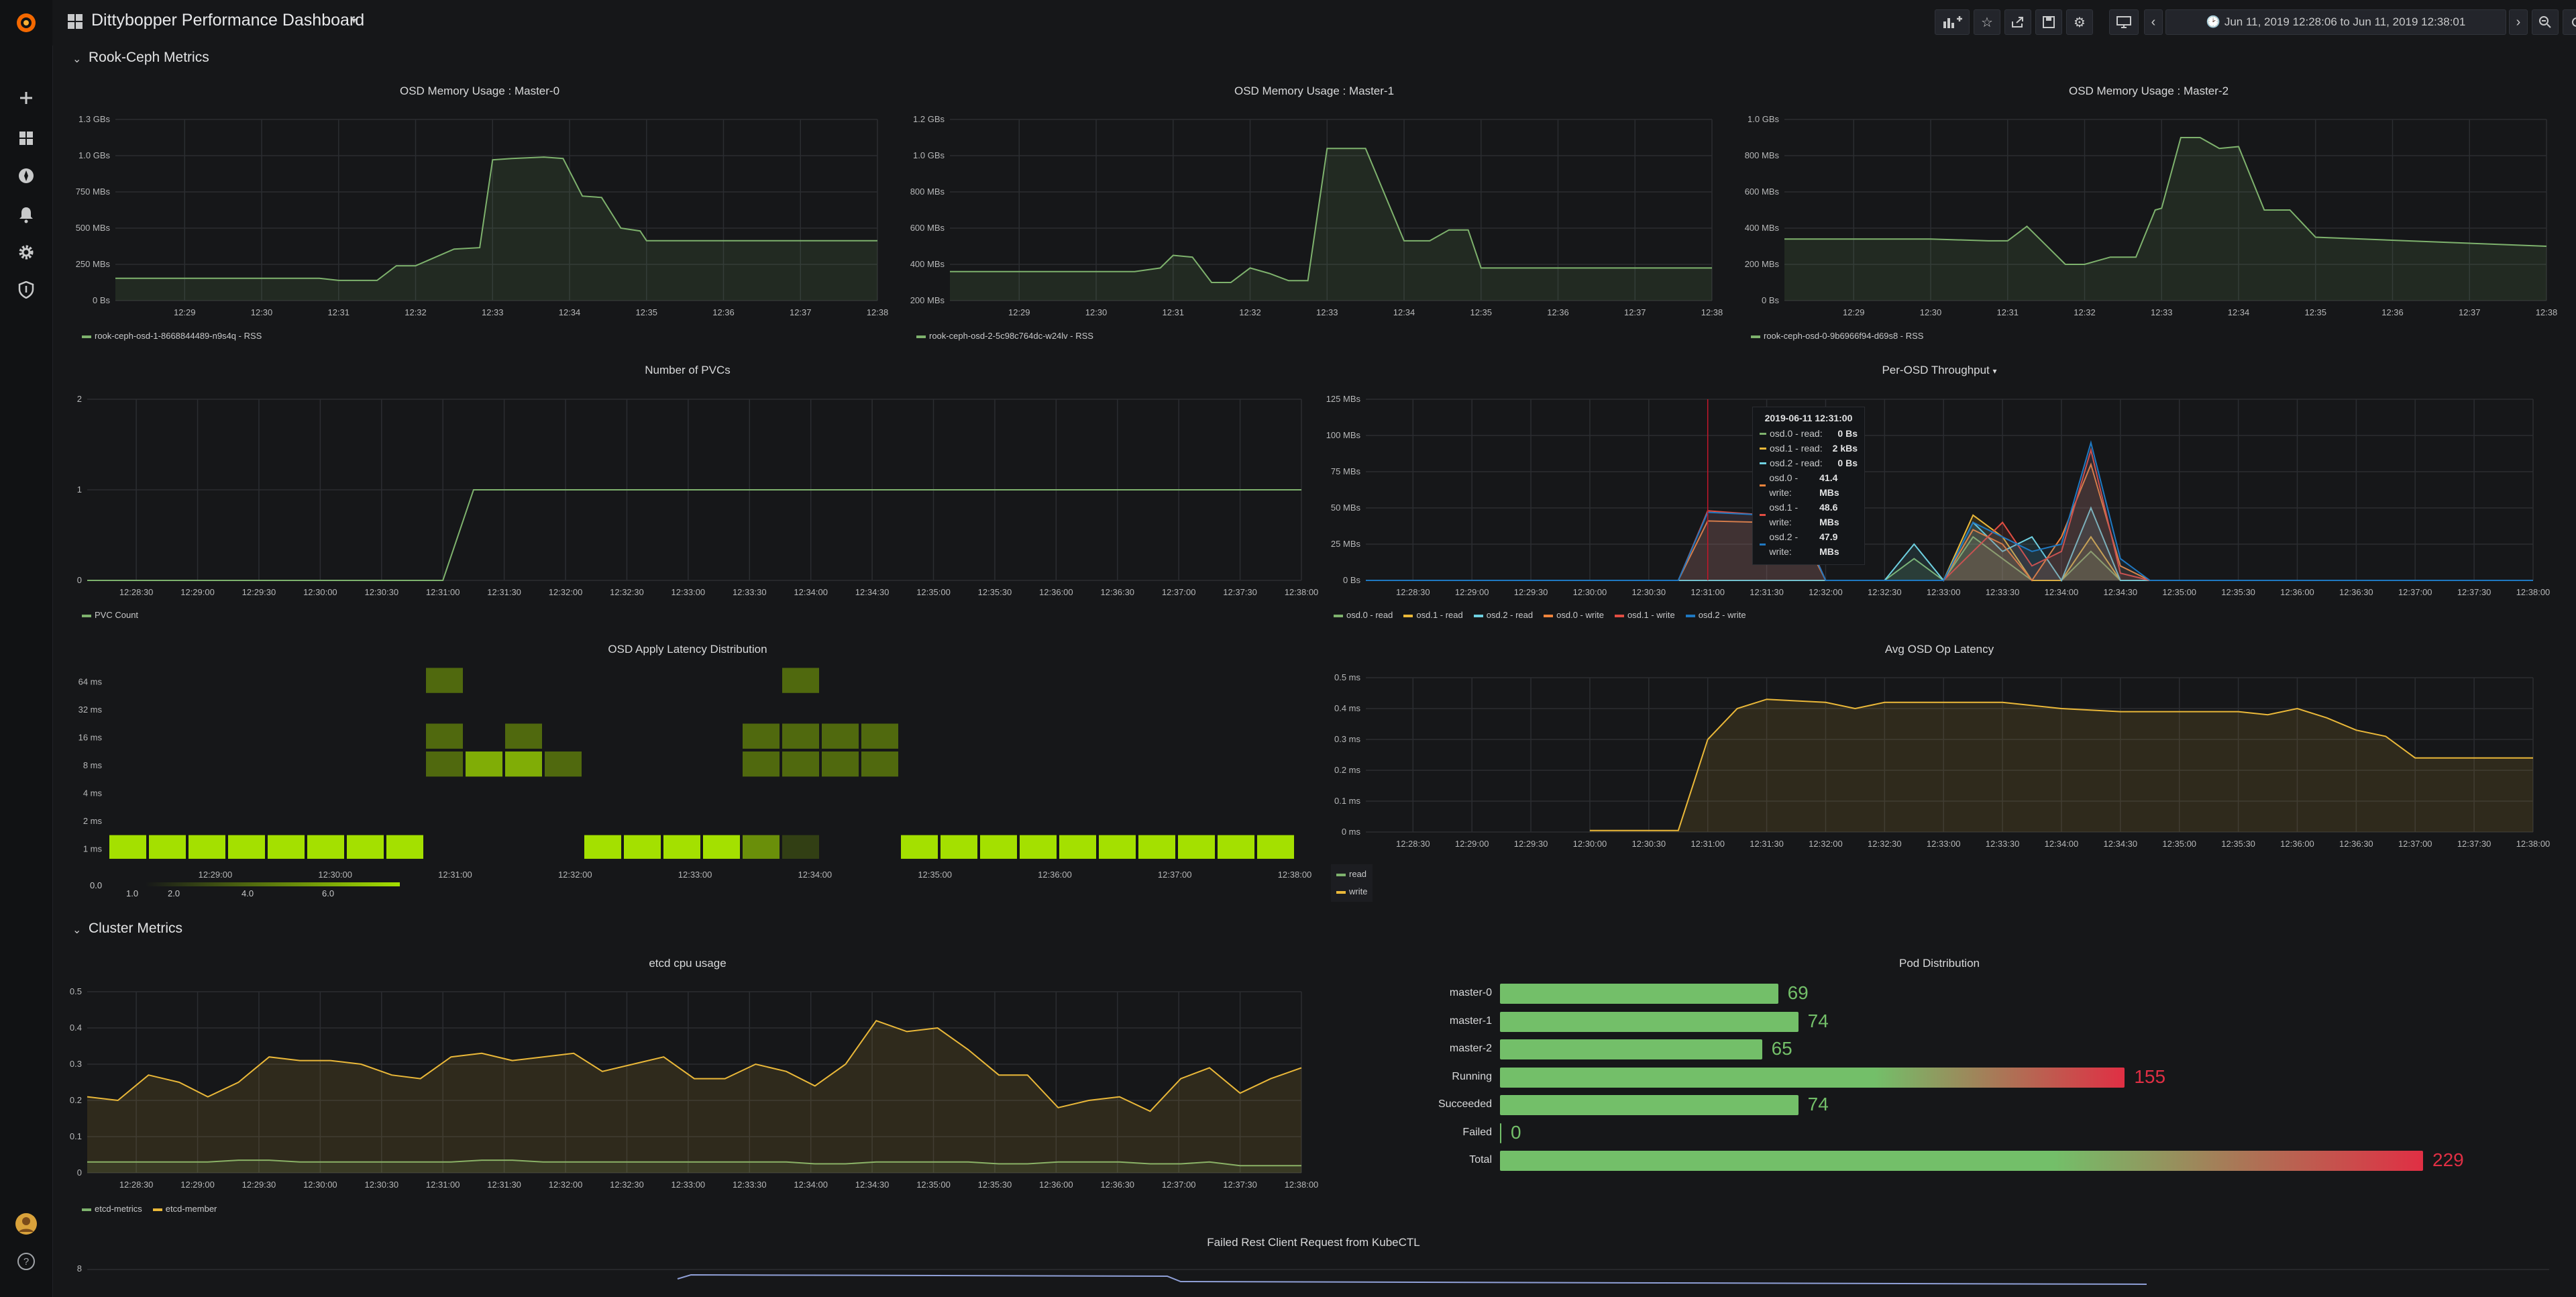 The height and width of the screenshot is (1297, 2576). I want to click on x-tick-label: 12:36, so click(1558, 312).